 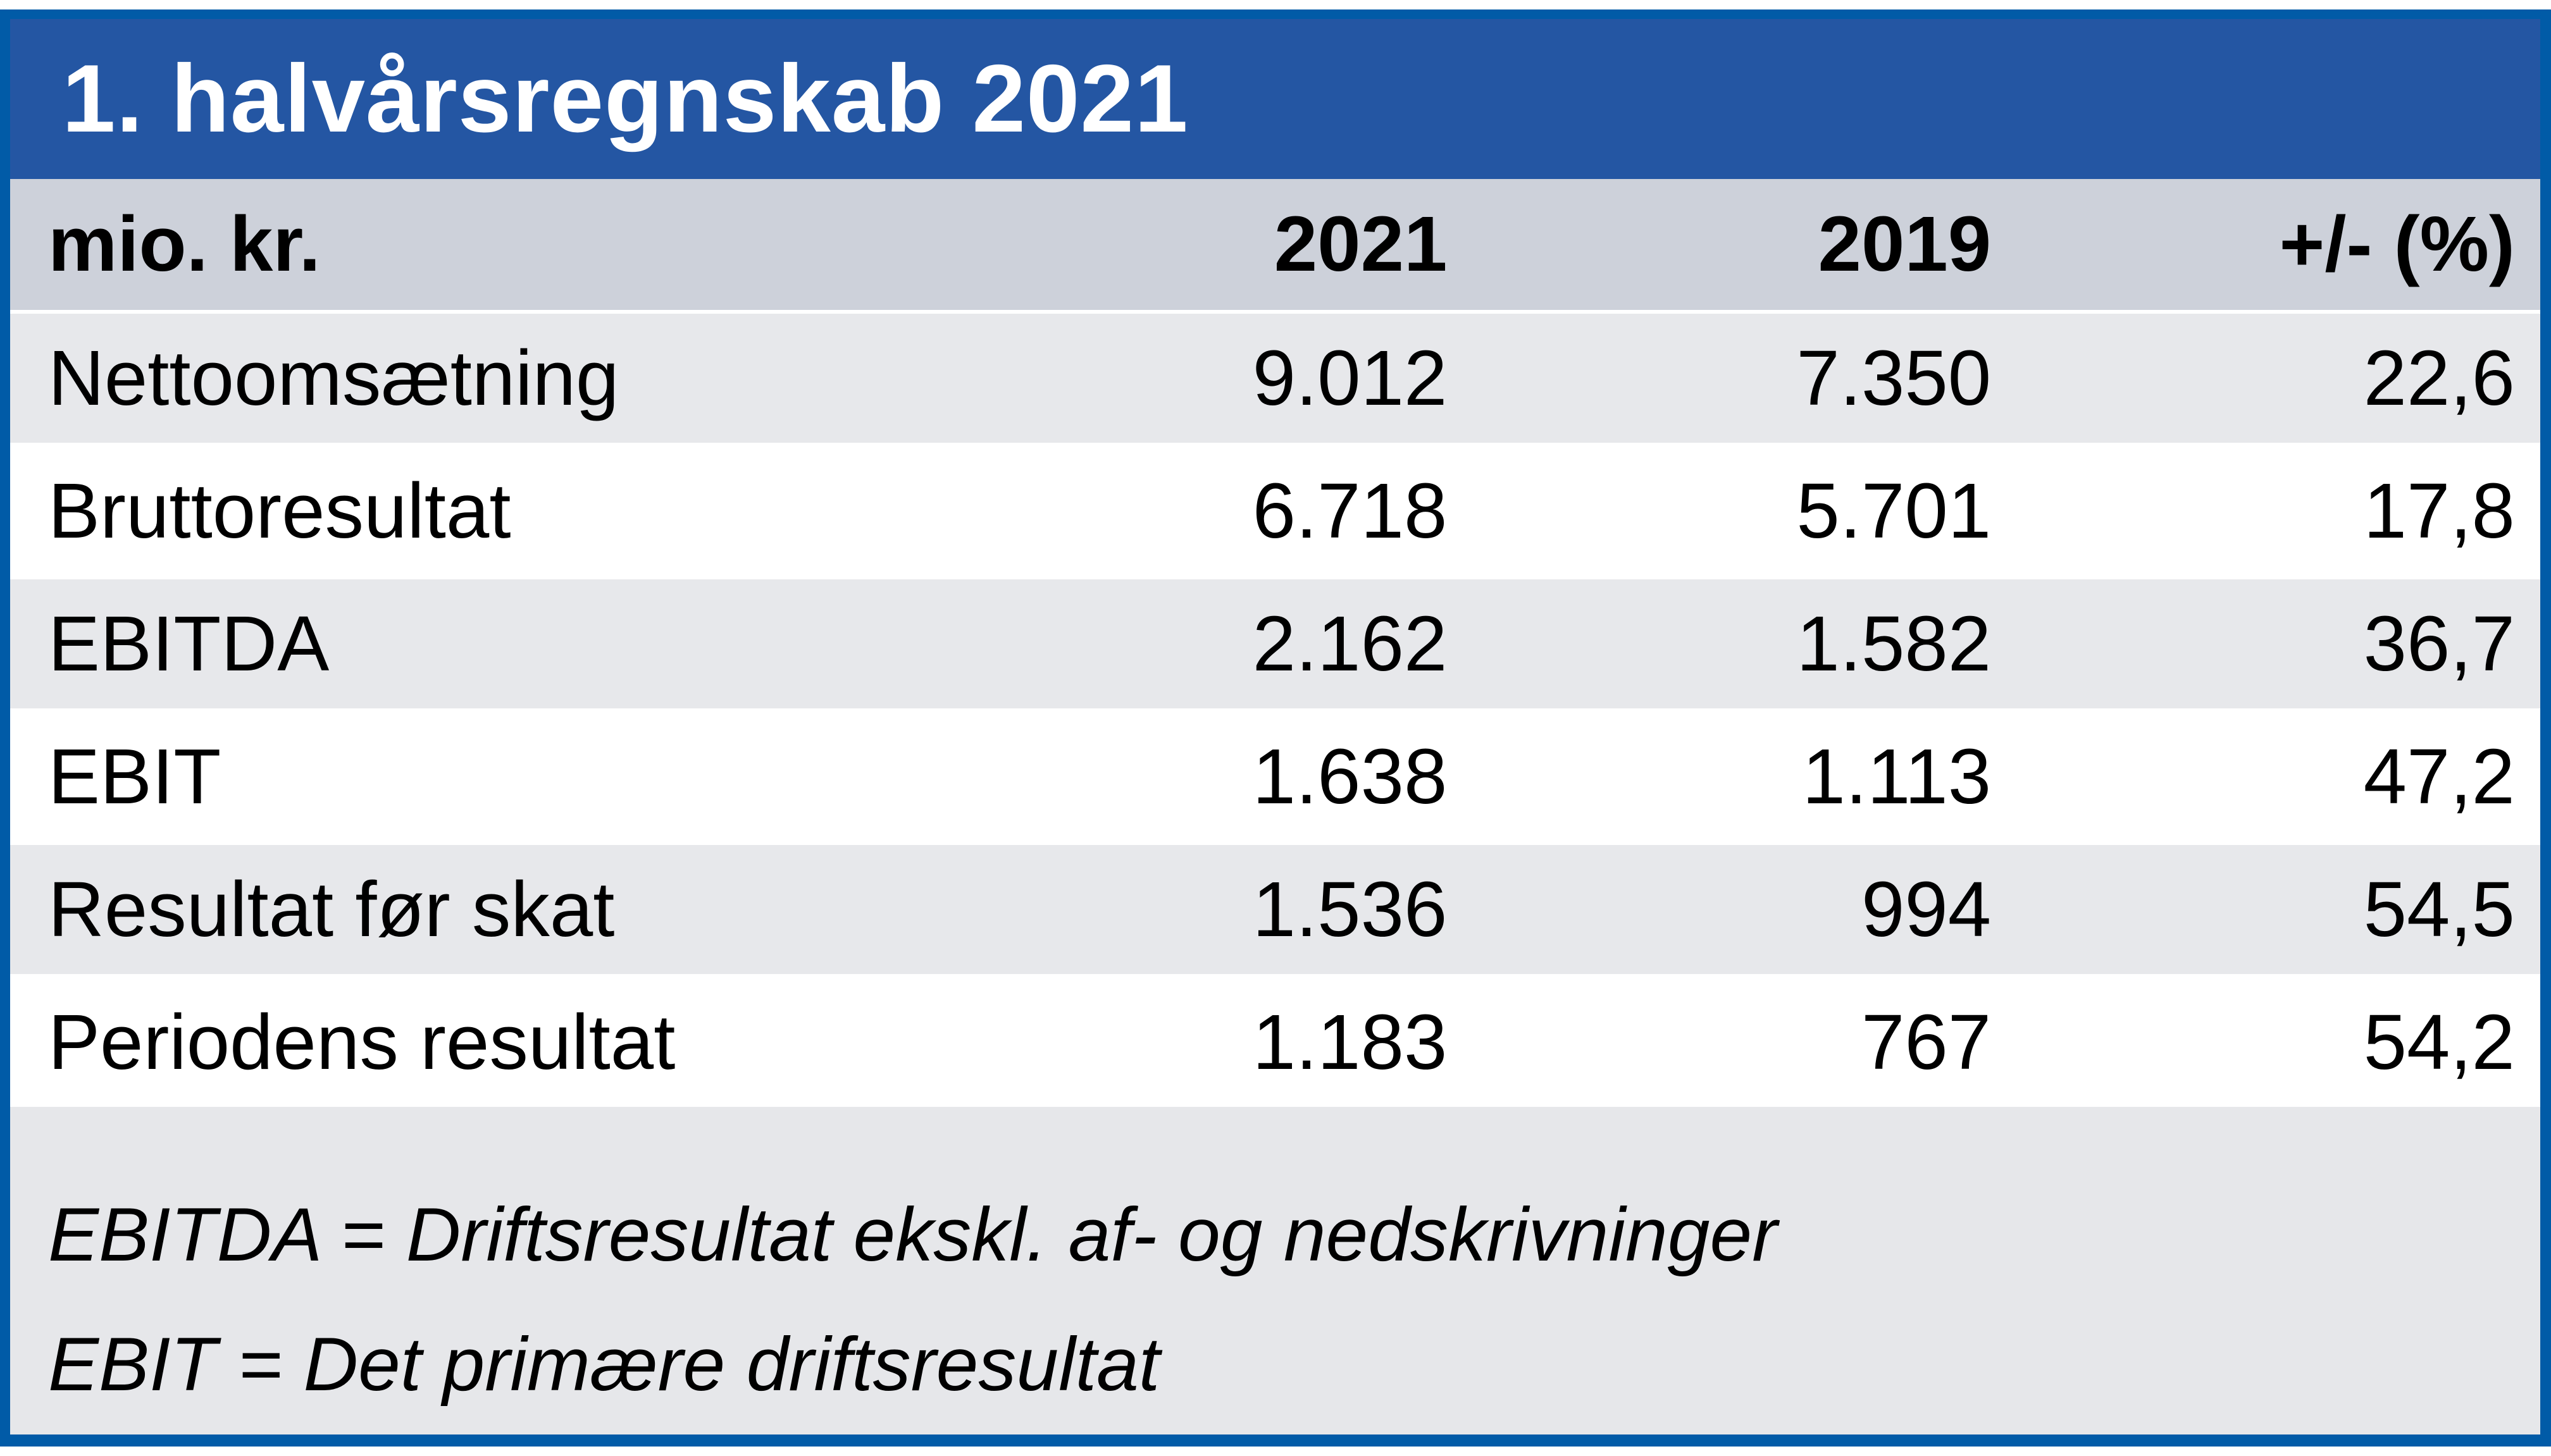 What do you see at coordinates (134, 776) in the screenshot?
I see `row-label: EBIT` at bounding box center [134, 776].